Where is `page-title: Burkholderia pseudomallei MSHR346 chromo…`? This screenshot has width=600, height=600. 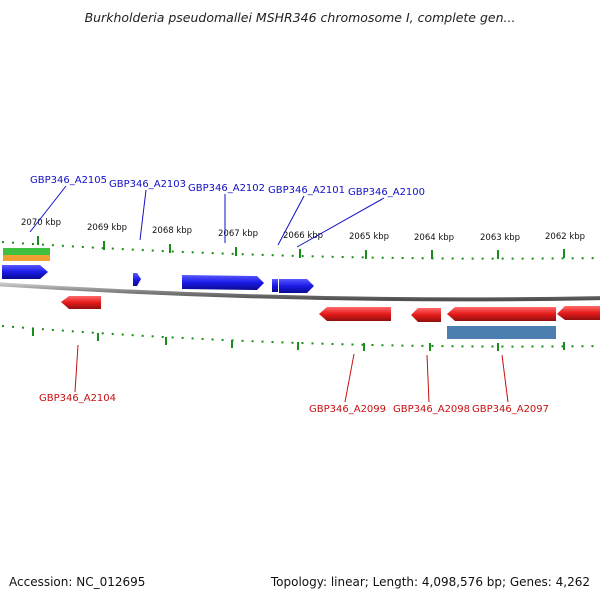 page-title: Burkholderia pseudomallei MSHR346 chromo… is located at coordinates (300, 17).